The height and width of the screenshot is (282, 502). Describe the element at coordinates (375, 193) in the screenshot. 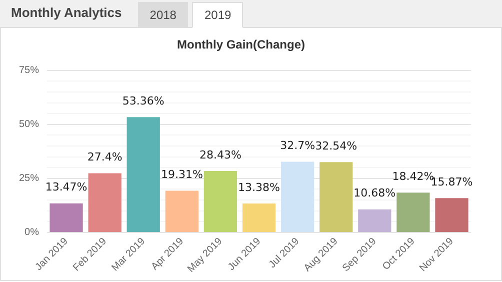

I see `data-label: 10.68%` at that location.